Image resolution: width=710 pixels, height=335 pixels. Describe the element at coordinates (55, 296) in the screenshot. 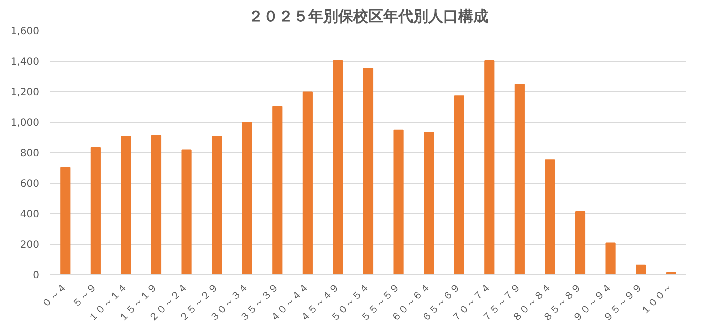

I see `x-tick-label: ０～４` at that location.